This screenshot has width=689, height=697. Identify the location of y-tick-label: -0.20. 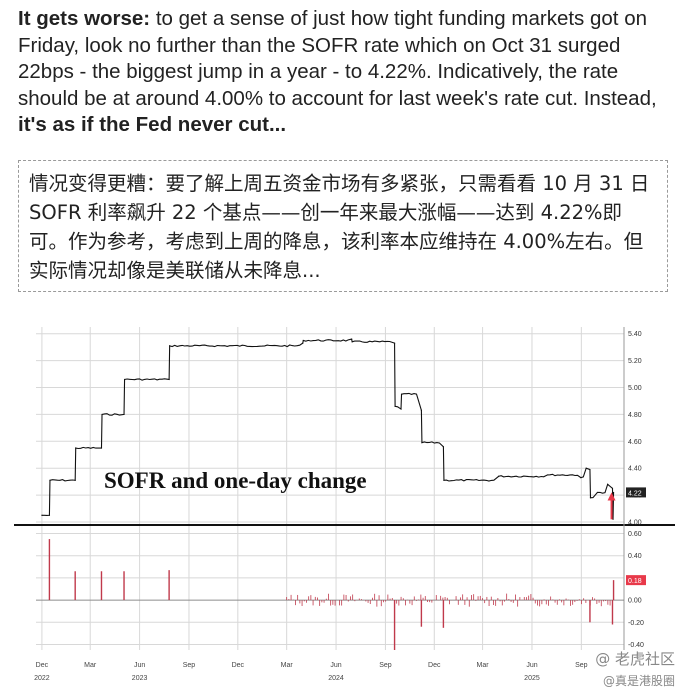
(636, 623).